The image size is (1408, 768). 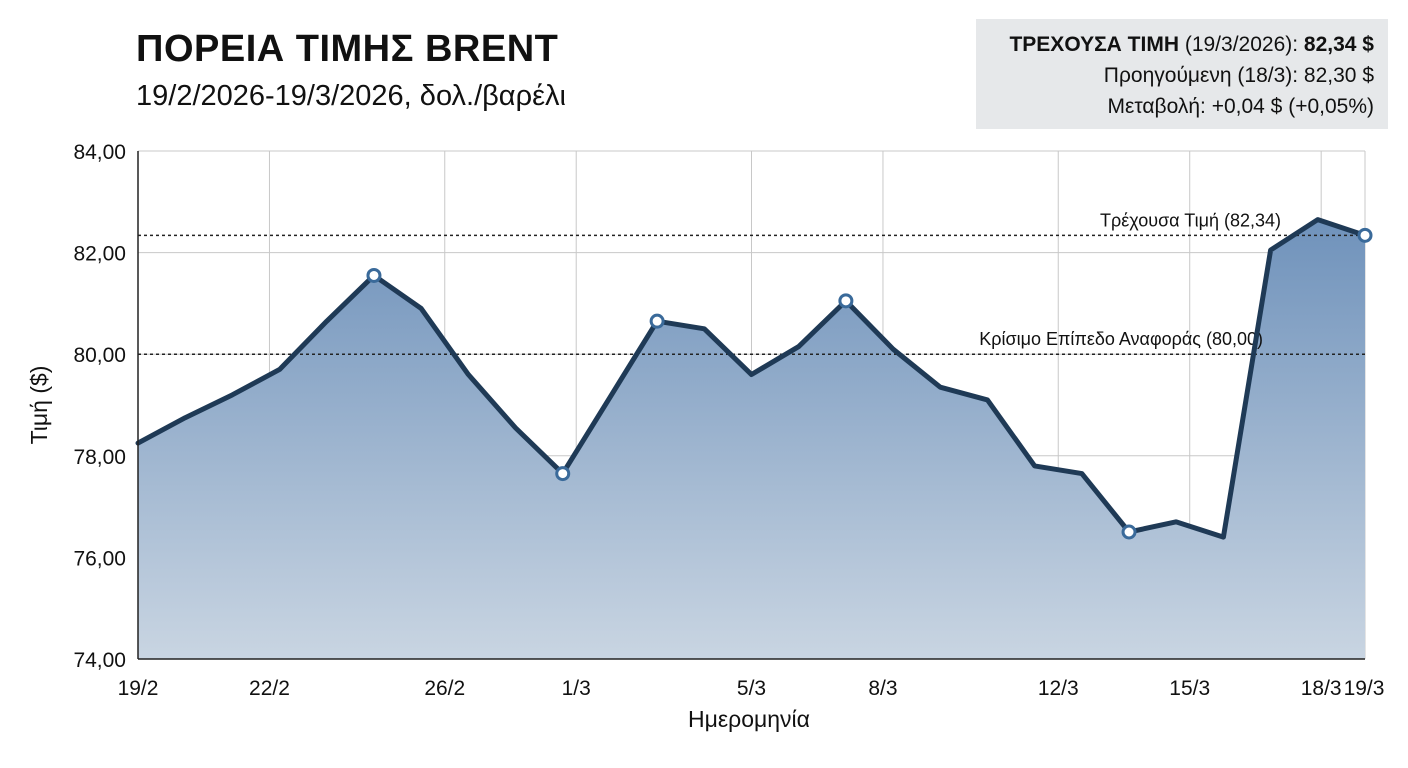 What do you see at coordinates (444, 688) in the screenshot?
I see `x-tick-label: 26/2` at bounding box center [444, 688].